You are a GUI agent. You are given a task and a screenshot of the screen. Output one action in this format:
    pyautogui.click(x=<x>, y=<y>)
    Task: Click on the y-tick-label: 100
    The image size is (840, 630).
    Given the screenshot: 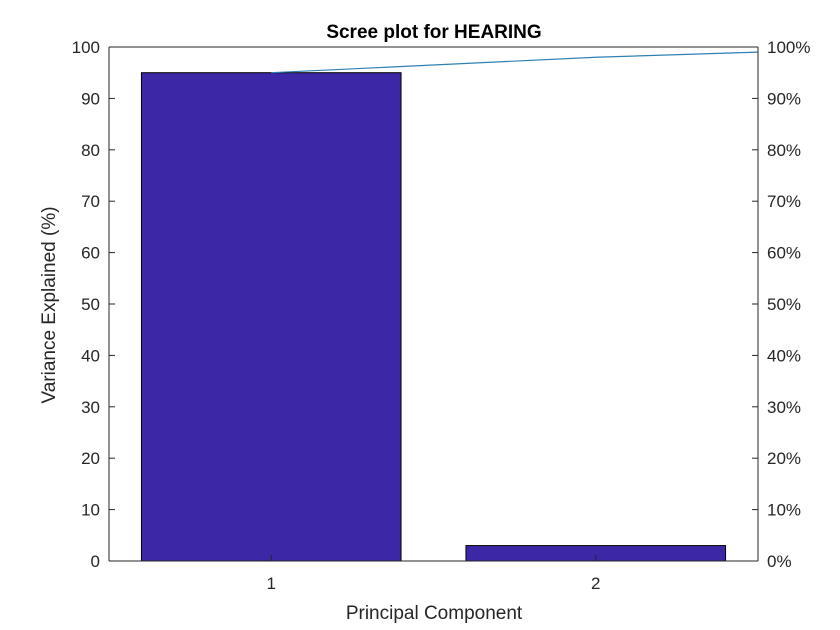 What is the action you would take?
    pyautogui.click(x=86, y=47)
    